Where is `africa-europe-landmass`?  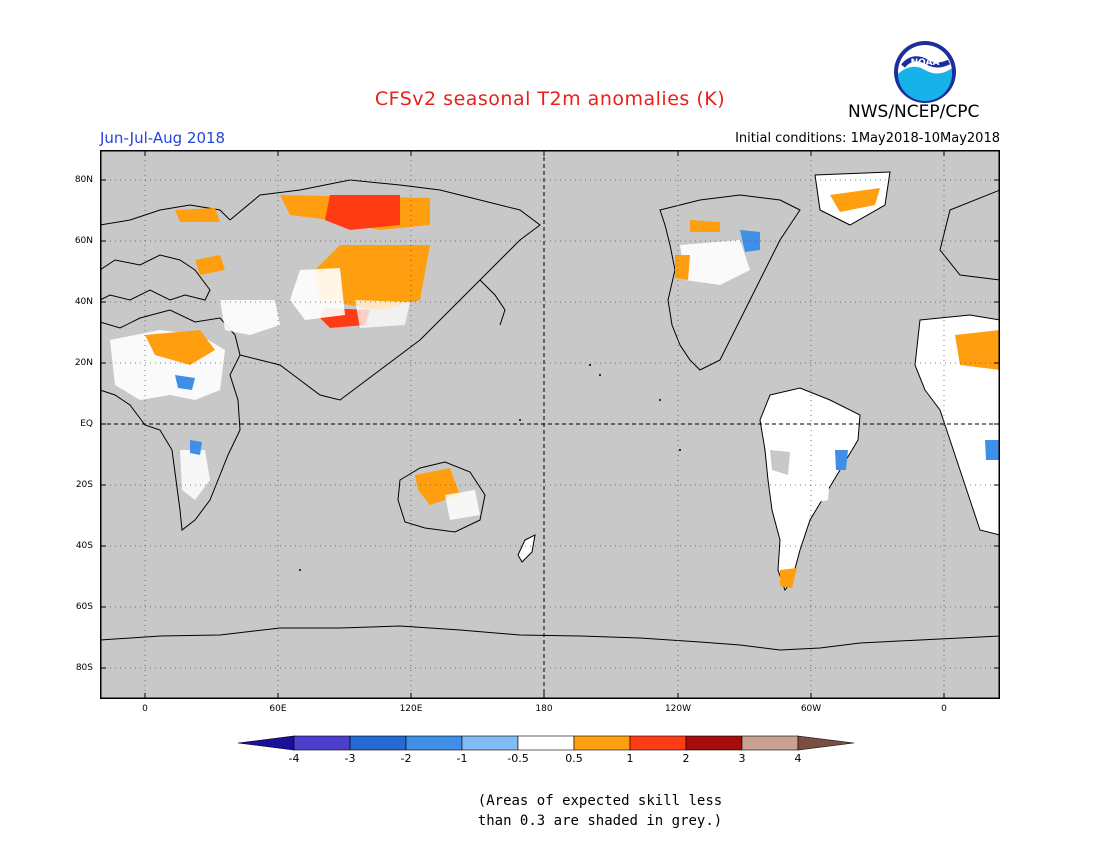 africa-europe-landmass is located at coordinates (170, 367).